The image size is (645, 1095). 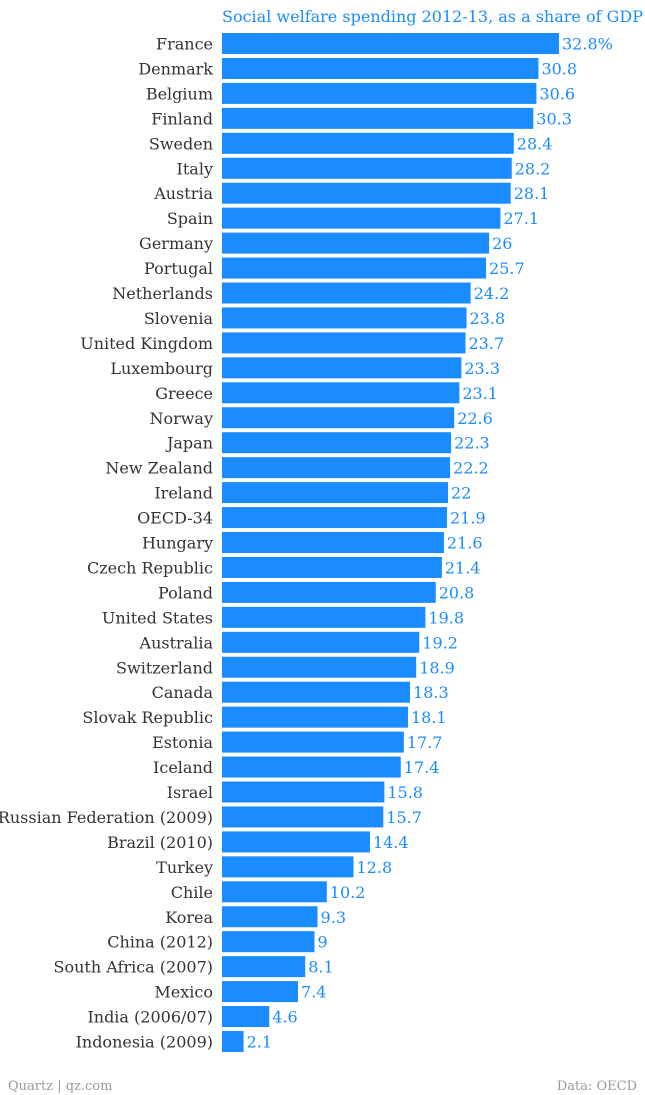 I want to click on bar-australia, so click(x=321, y=642).